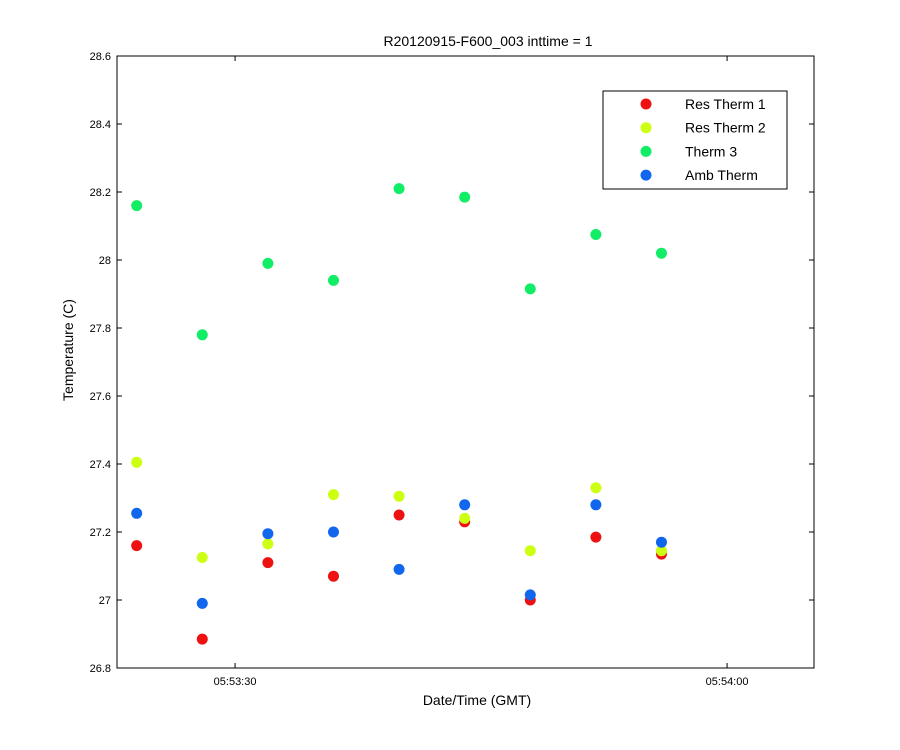  I want to click on chart-title: R20120915-F600_003 inttime = 1, so click(488, 41).